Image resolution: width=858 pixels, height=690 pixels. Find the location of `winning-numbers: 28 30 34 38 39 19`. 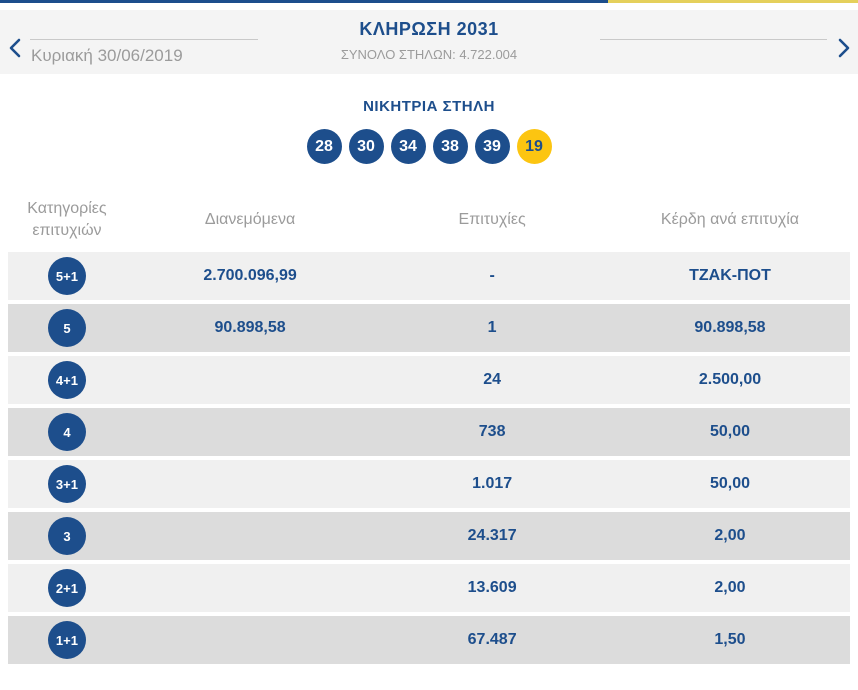

winning-numbers: 28 30 34 38 39 19 is located at coordinates (429, 146).